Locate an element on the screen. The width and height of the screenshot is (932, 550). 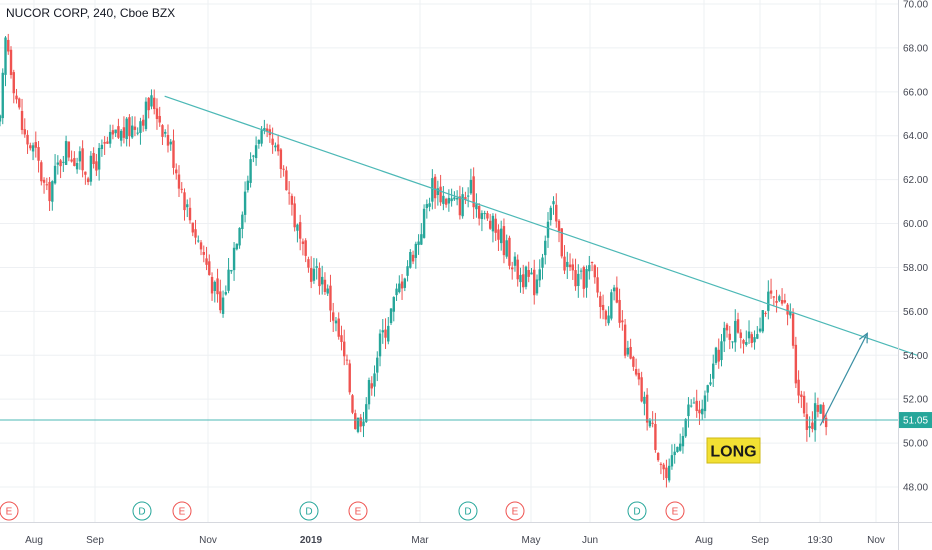
y-tick-label: 54.00 is located at coordinates (915, 356).